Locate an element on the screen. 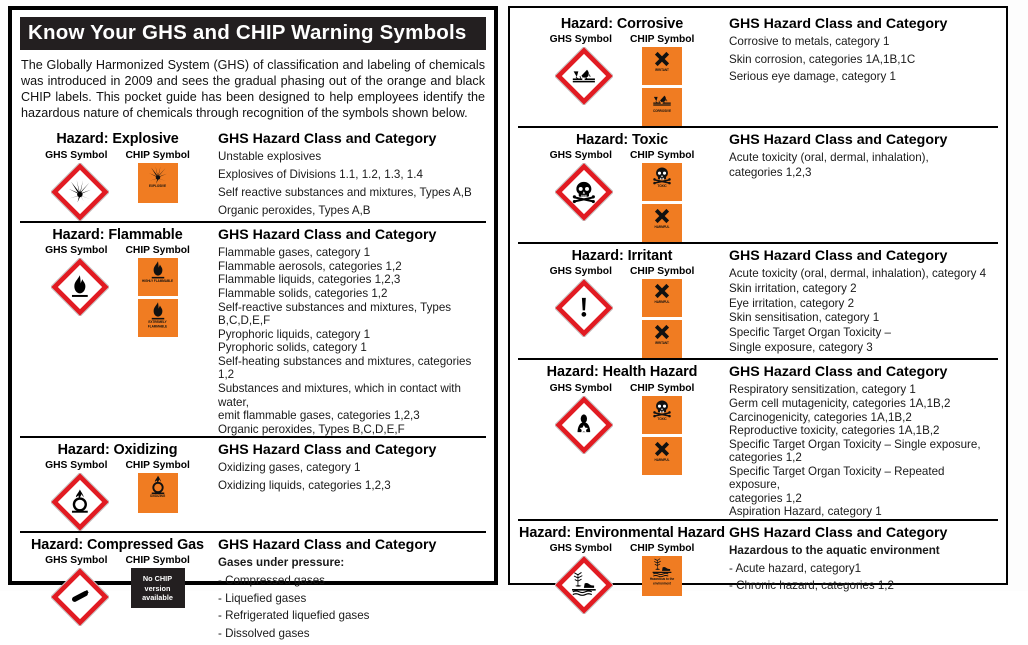  category-line: Oxidizing gases, category 1 is located at coordinates (289, 468).